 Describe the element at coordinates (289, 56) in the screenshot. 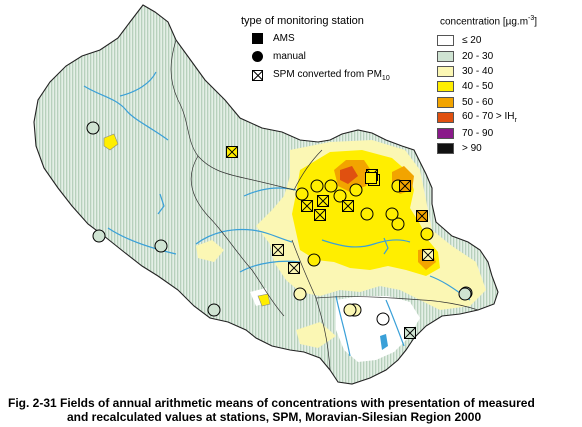

I see `legend-label-manual: manual` at that location.